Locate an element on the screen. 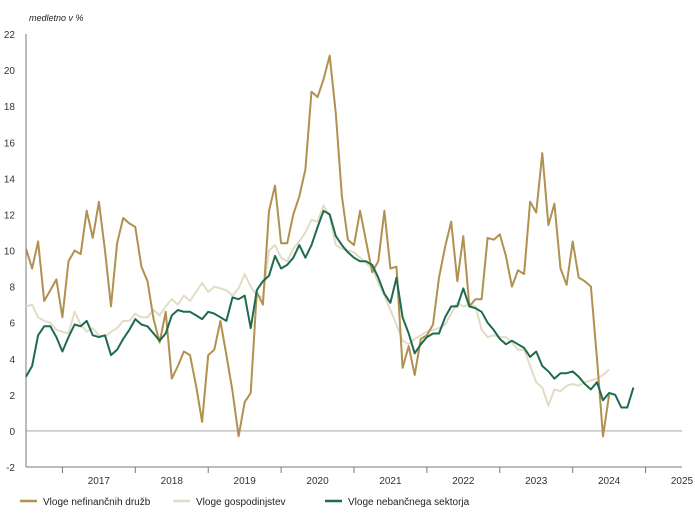 The image size is (695, 522). x-axis-ticks: 2017 2018 2019 2020 2021 2022 2023 2024 2025 is located at coordinates (377, 477).